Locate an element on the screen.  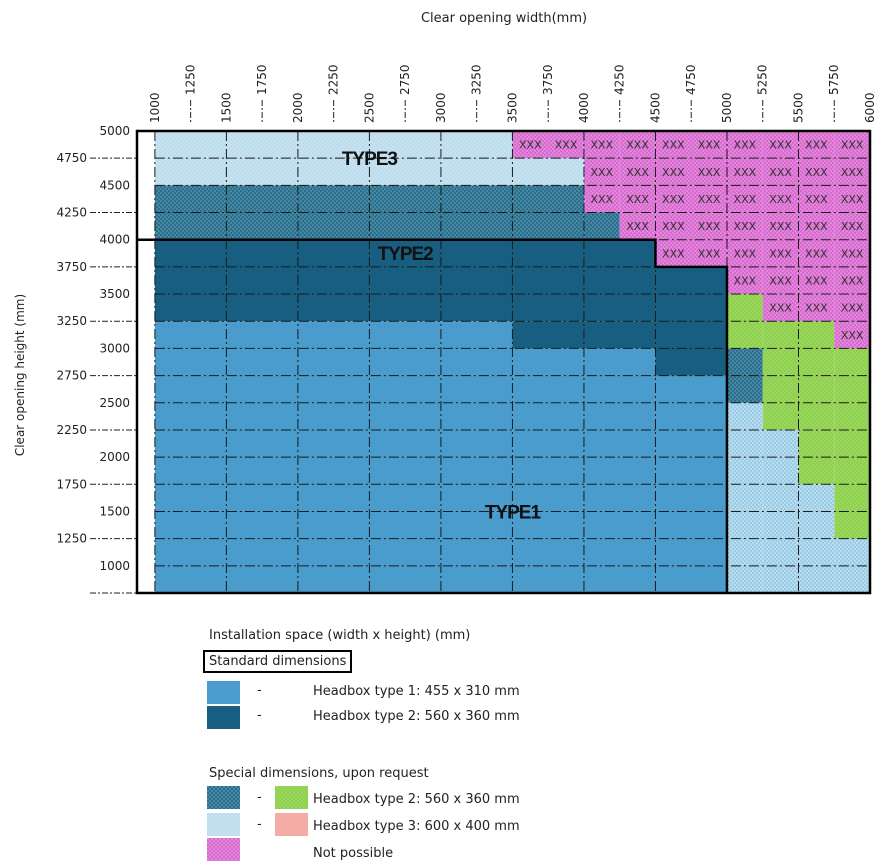
x-tick-label: 4250 is located at coordinates (620, 79).